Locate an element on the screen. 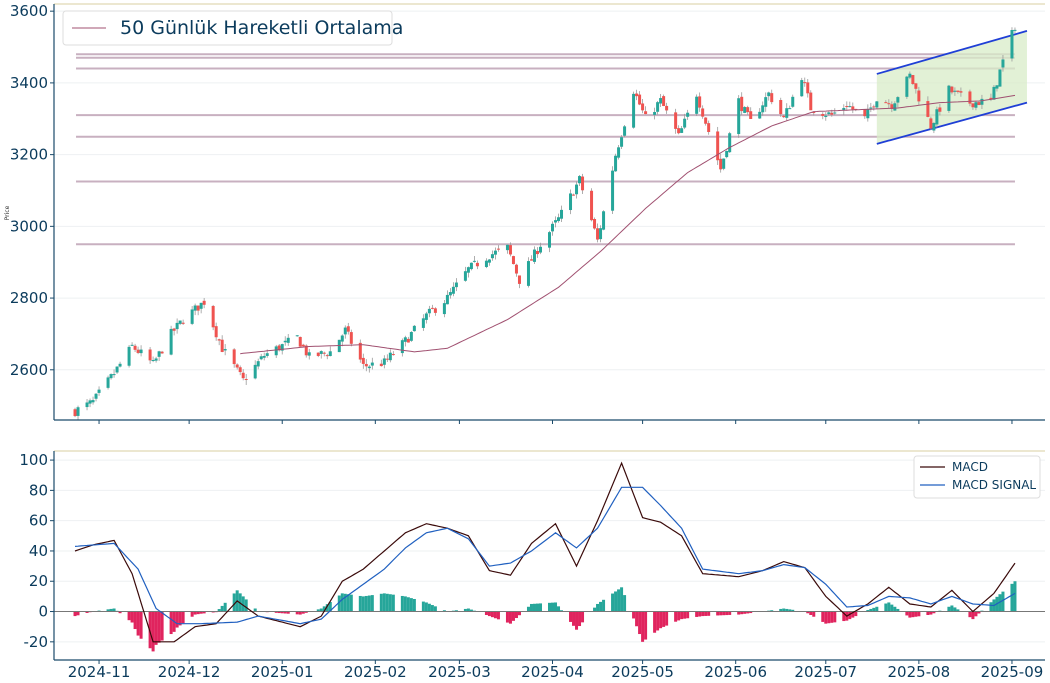 This screenshot has height=683, width=1050. macd-y-ticks: -20 0 20 40 60 80 100 is located at coordinates (36, 551).